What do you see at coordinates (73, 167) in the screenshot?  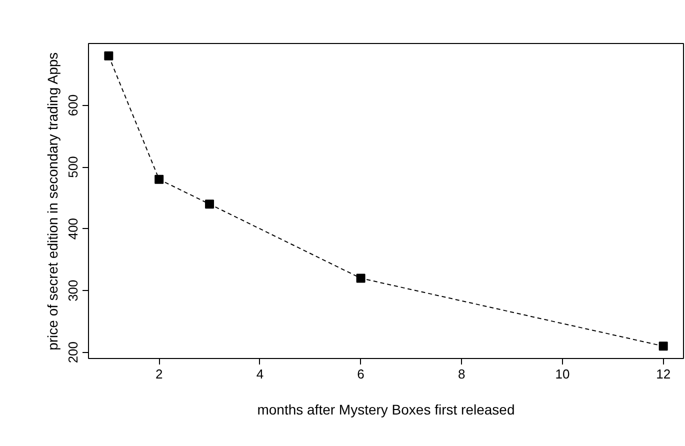 I see `y-tick-label: 500` at bounding box center [73, 167].